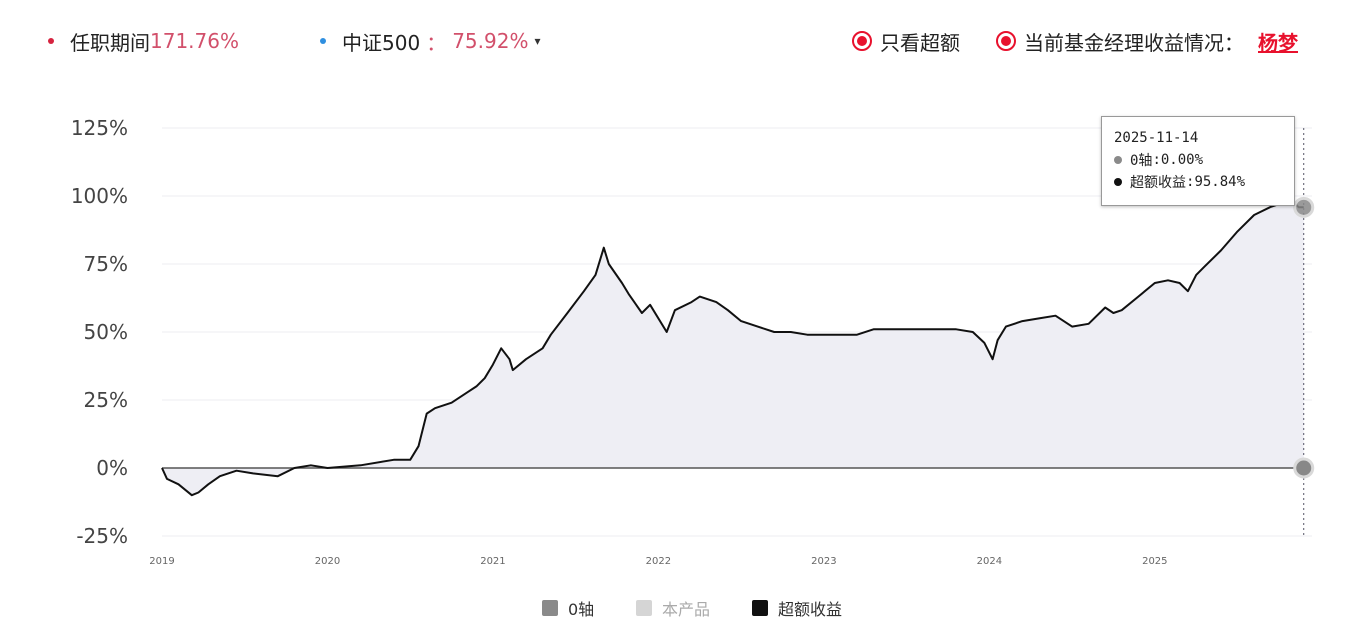  What do you see at coordinates (106, 400) in the screenshot?
I see `y-tick-label: 25%` at bounding box center [106, 400].